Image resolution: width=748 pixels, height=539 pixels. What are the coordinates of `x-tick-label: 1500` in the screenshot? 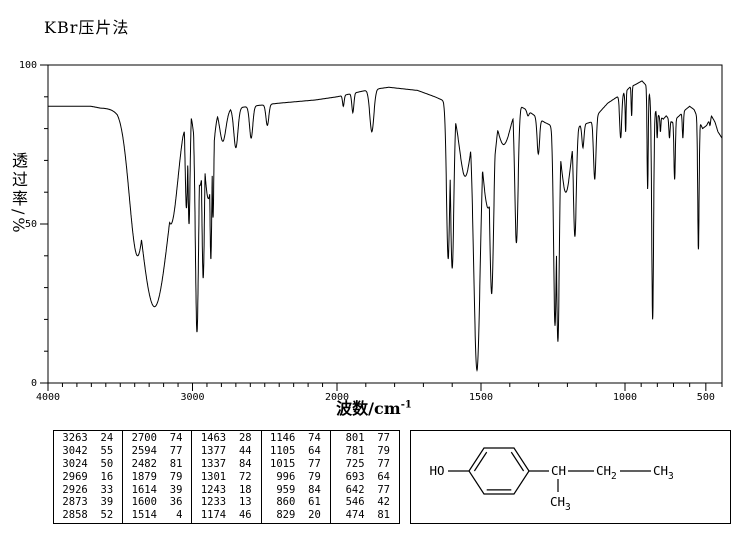 It's located at (481, 397).